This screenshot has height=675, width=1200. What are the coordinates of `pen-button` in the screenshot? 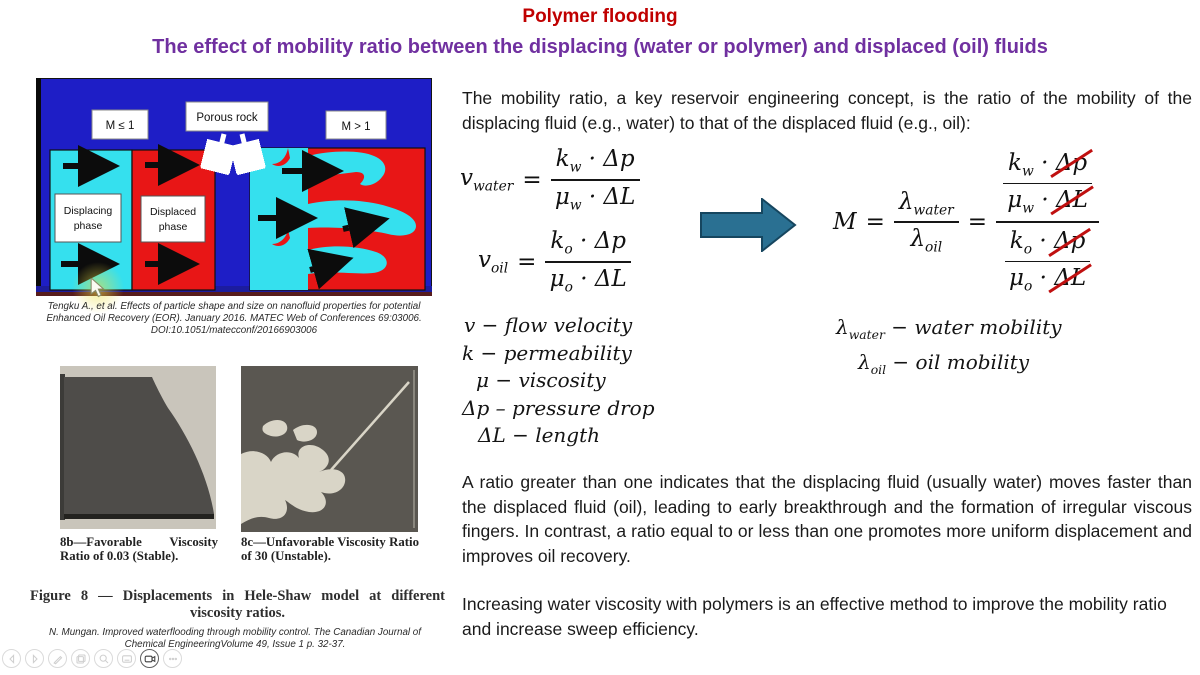 It's located at (57, 658).